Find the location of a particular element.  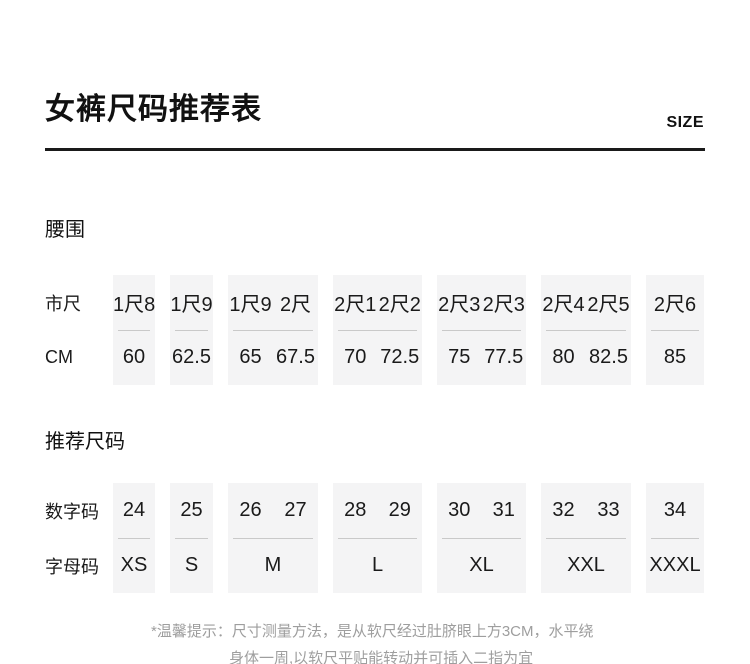

waist-col-3: 1尺9 2尺 65 67.5 is located at coordinates (273, 330).